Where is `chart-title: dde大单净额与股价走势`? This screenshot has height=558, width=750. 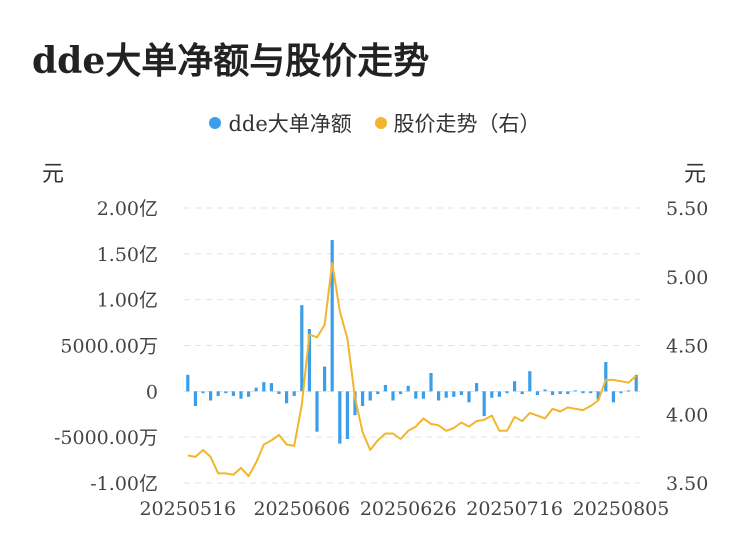
chart-title: dde大单净额与股价走势 is located at coordinates (231, 61).